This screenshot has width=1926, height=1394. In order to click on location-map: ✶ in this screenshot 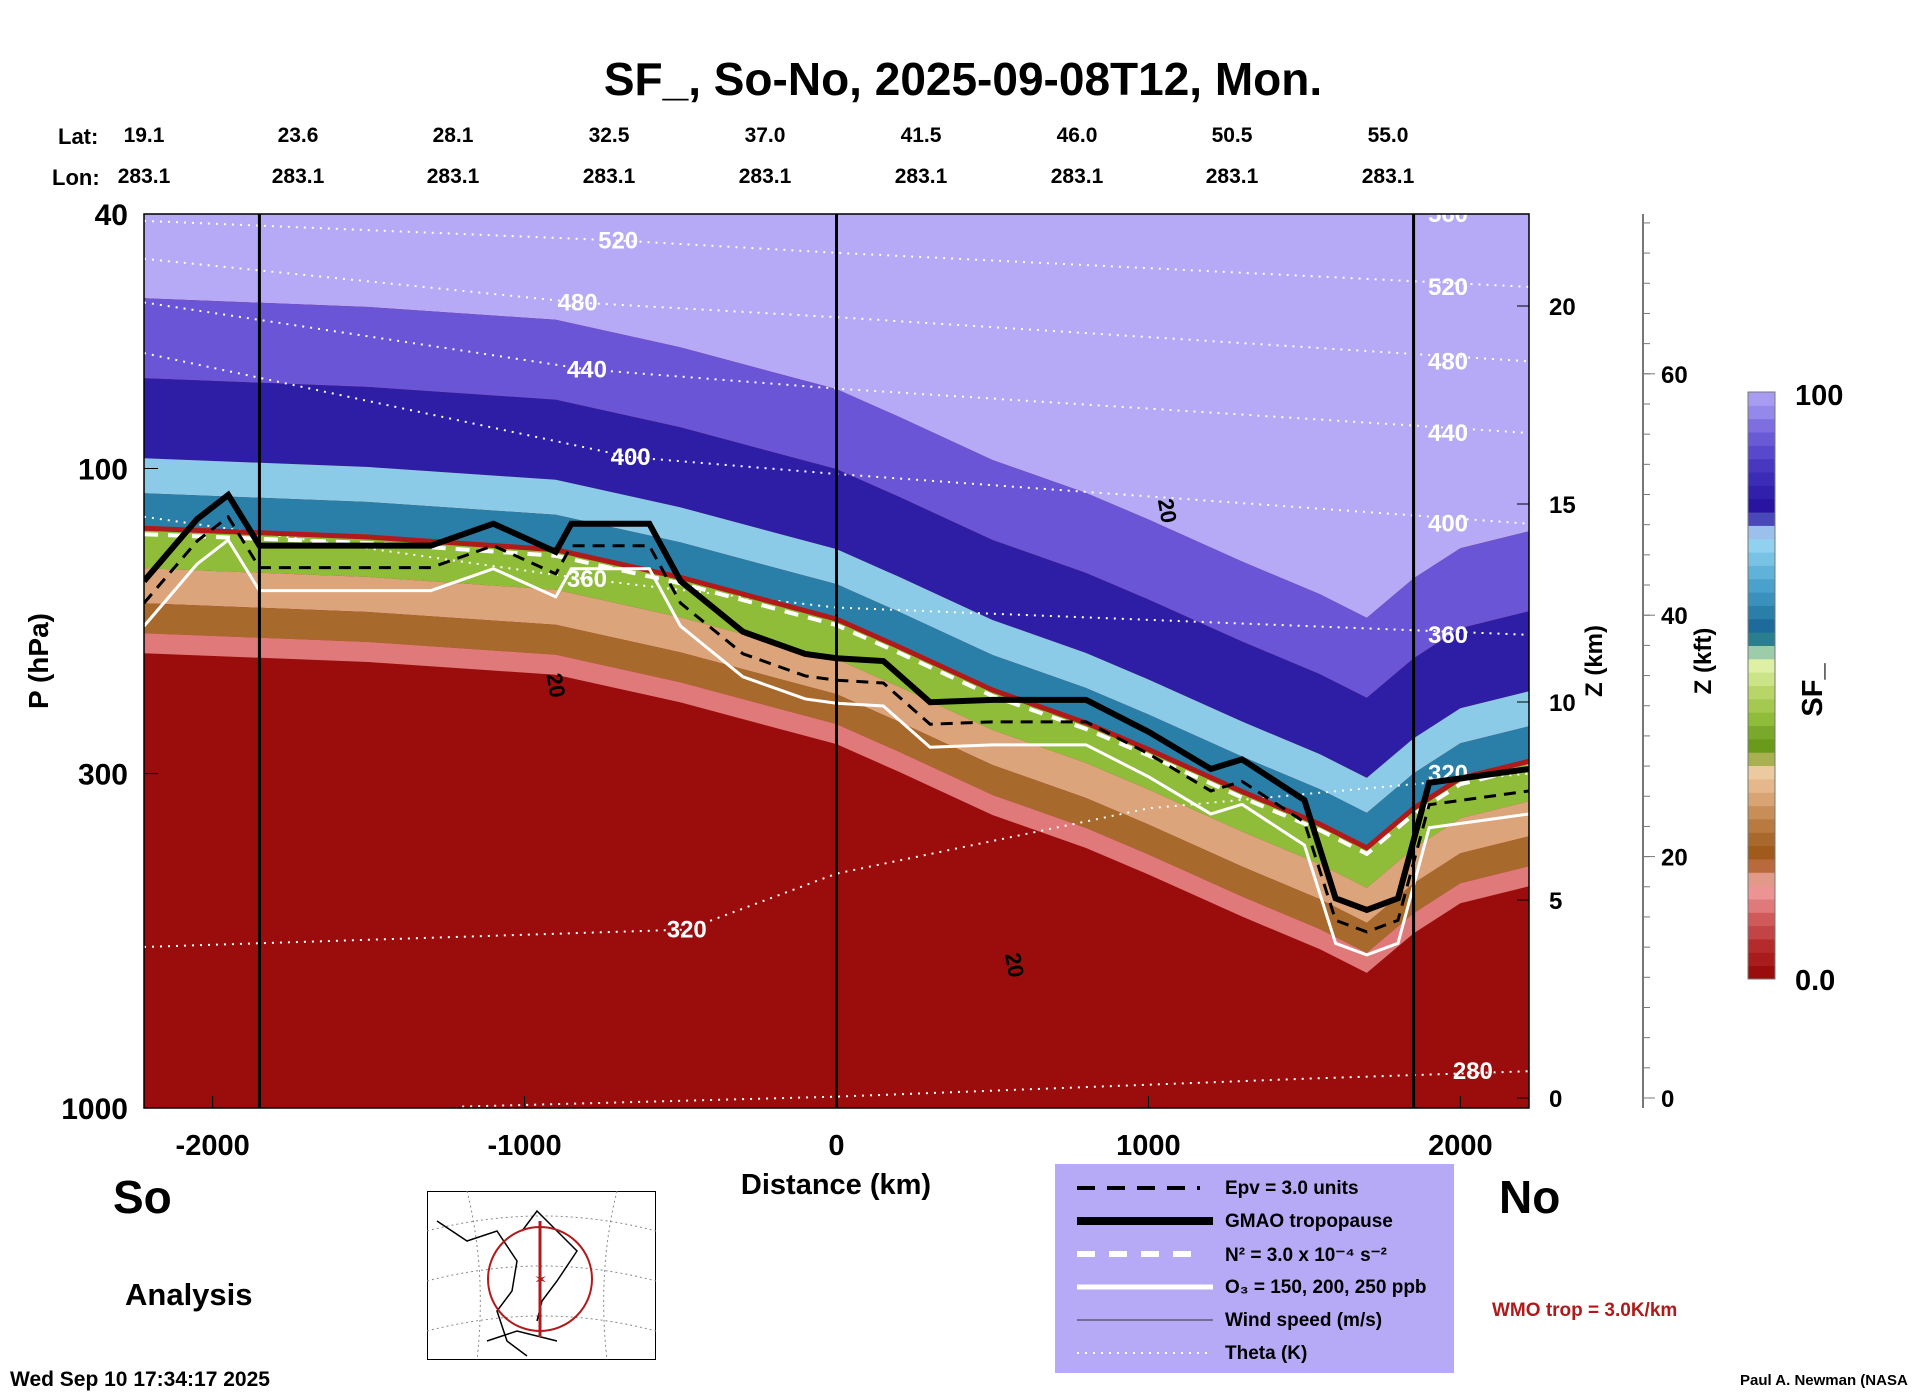, I will do `click(541, 1275)`.